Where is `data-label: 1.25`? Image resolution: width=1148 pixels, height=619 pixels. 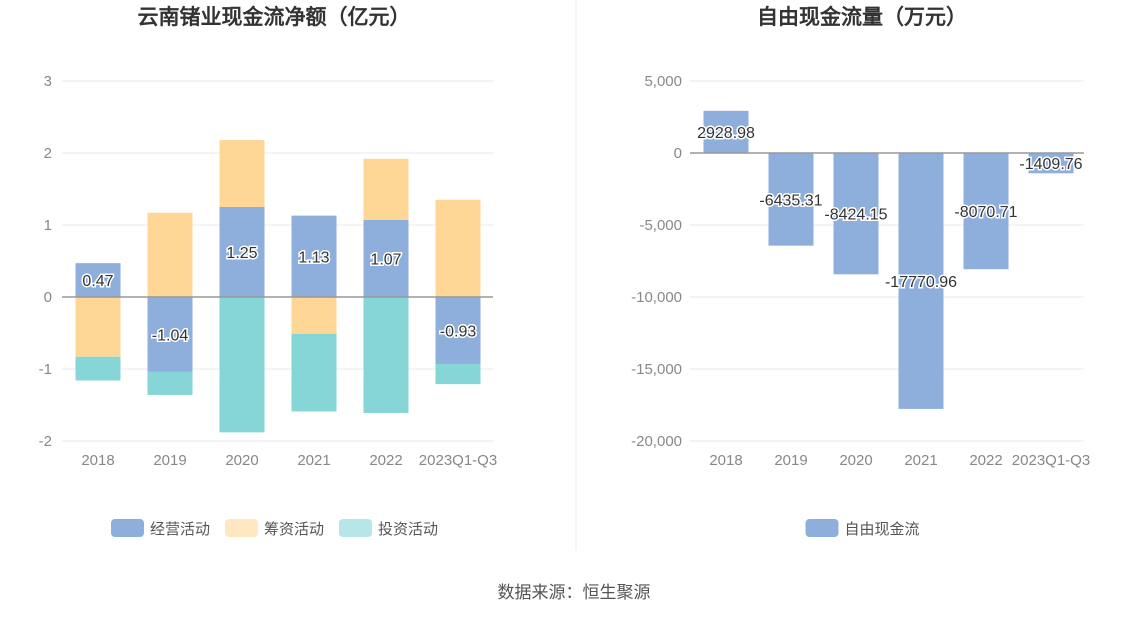
data-label: 1.25 is located at coordinates (241, 253).